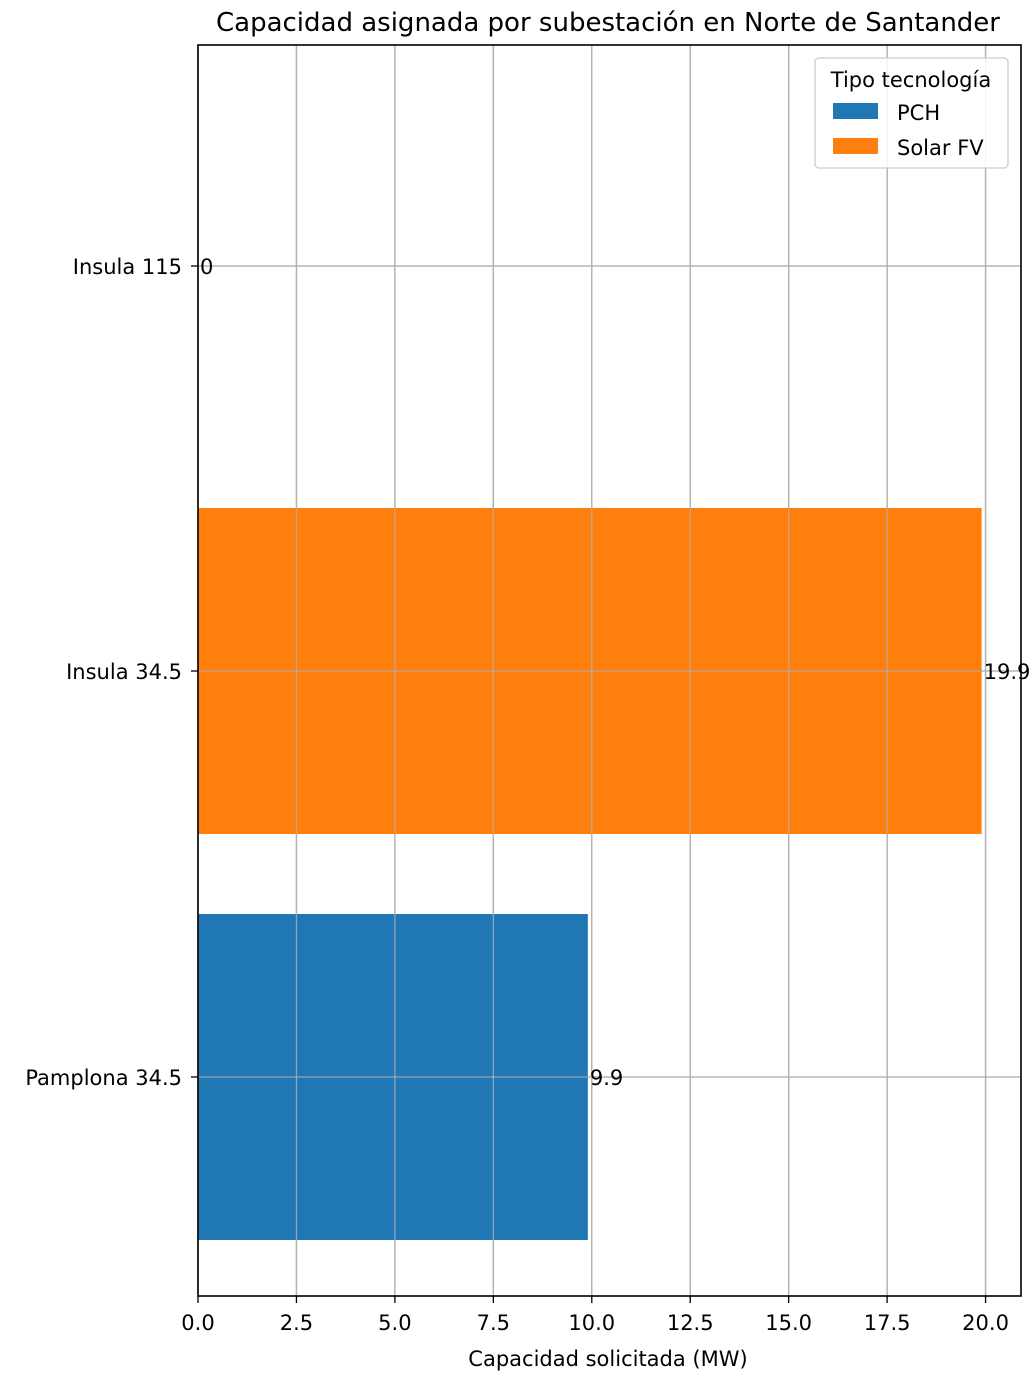 The height and width of the screenshot is (1376, 1033). What do you see at coordinates (1007, 672) in the screenshot?
I see `data-label: 19.9` at bounding box center [1007, 672].